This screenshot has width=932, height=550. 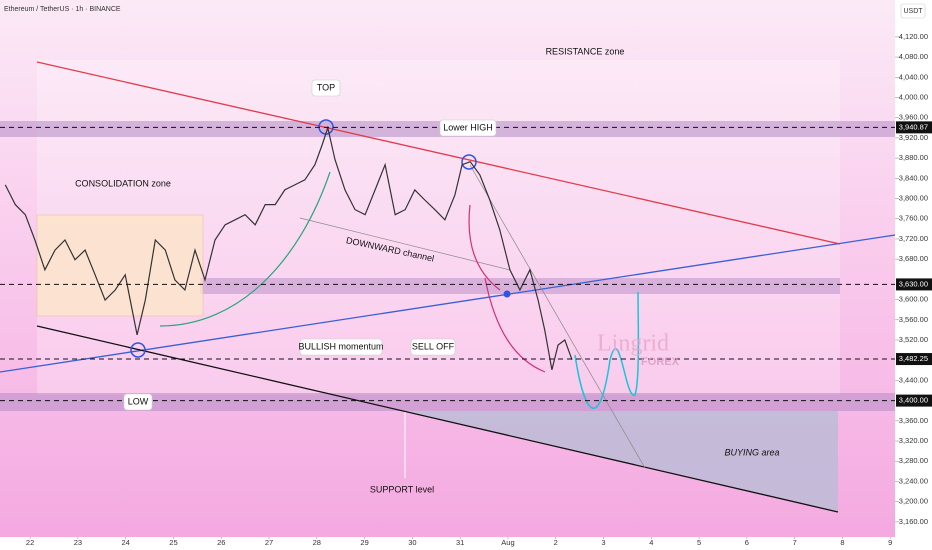 I want to click on x-tick-label: Aug, so click(x=507, y=542).